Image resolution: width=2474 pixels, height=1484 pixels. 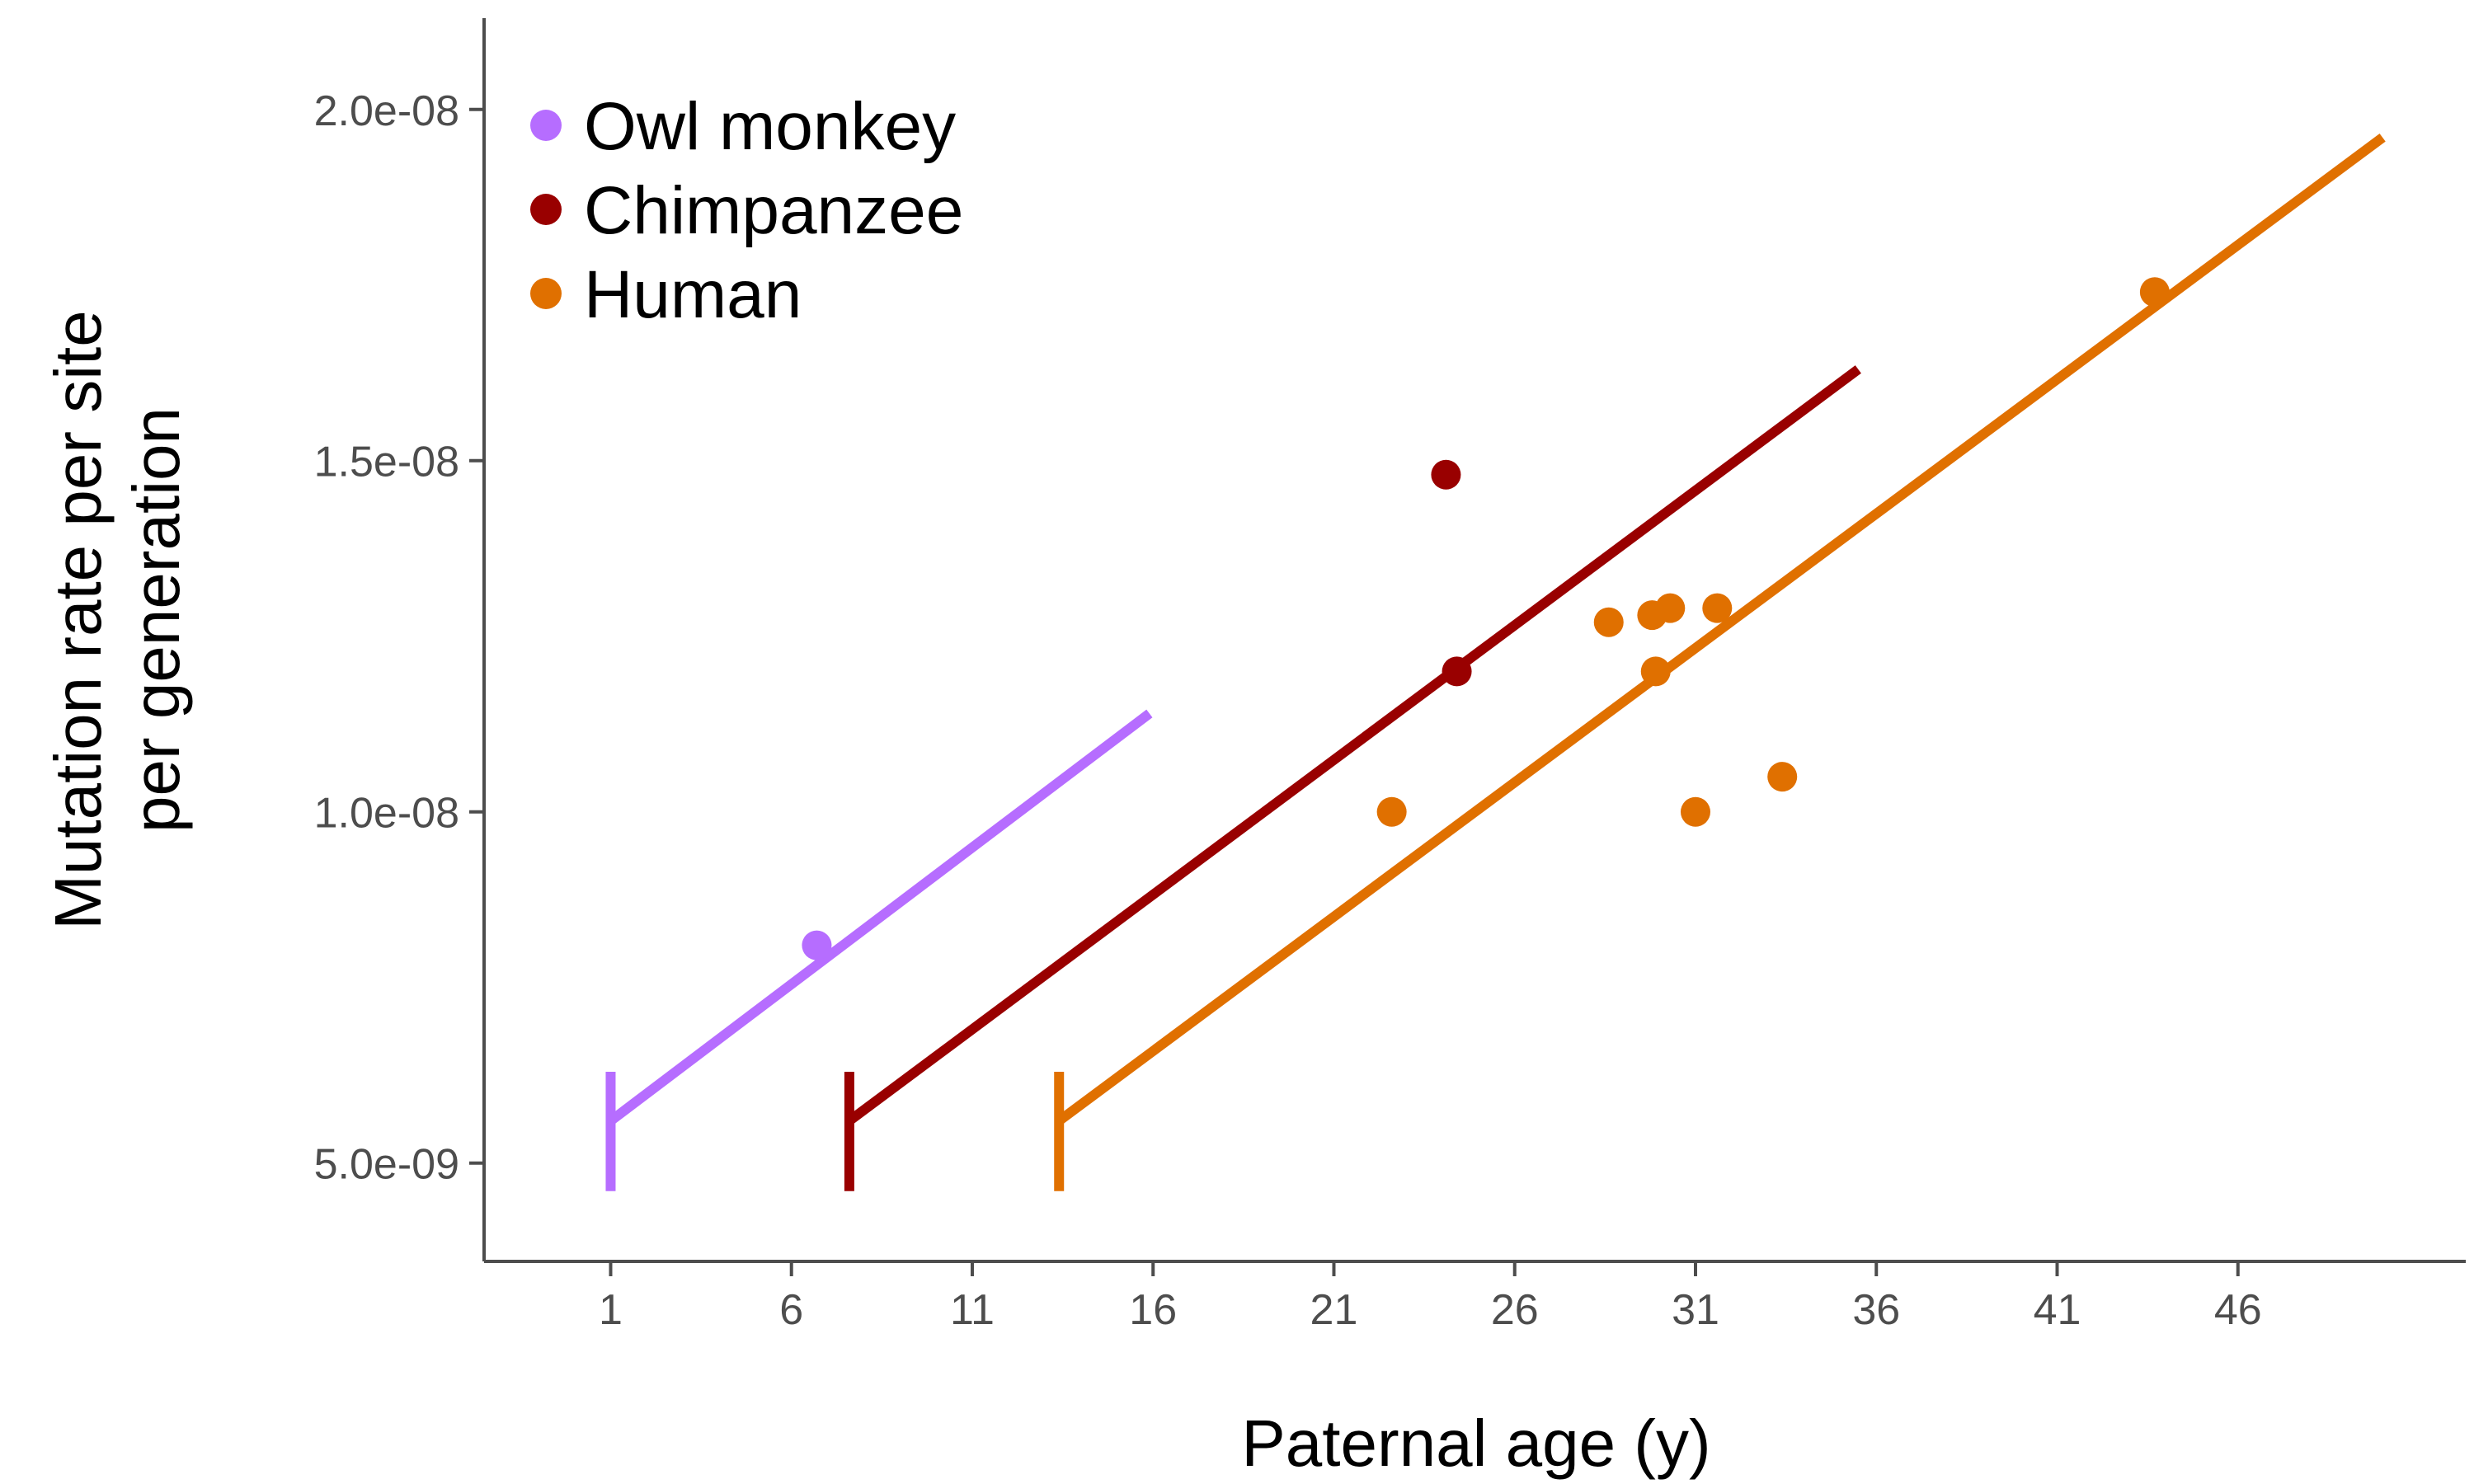 What do you see at coordinates (386, 111) in the screenshot?
I see `y-tick-label: 2.0e-08` at bounding box center [386, 111].